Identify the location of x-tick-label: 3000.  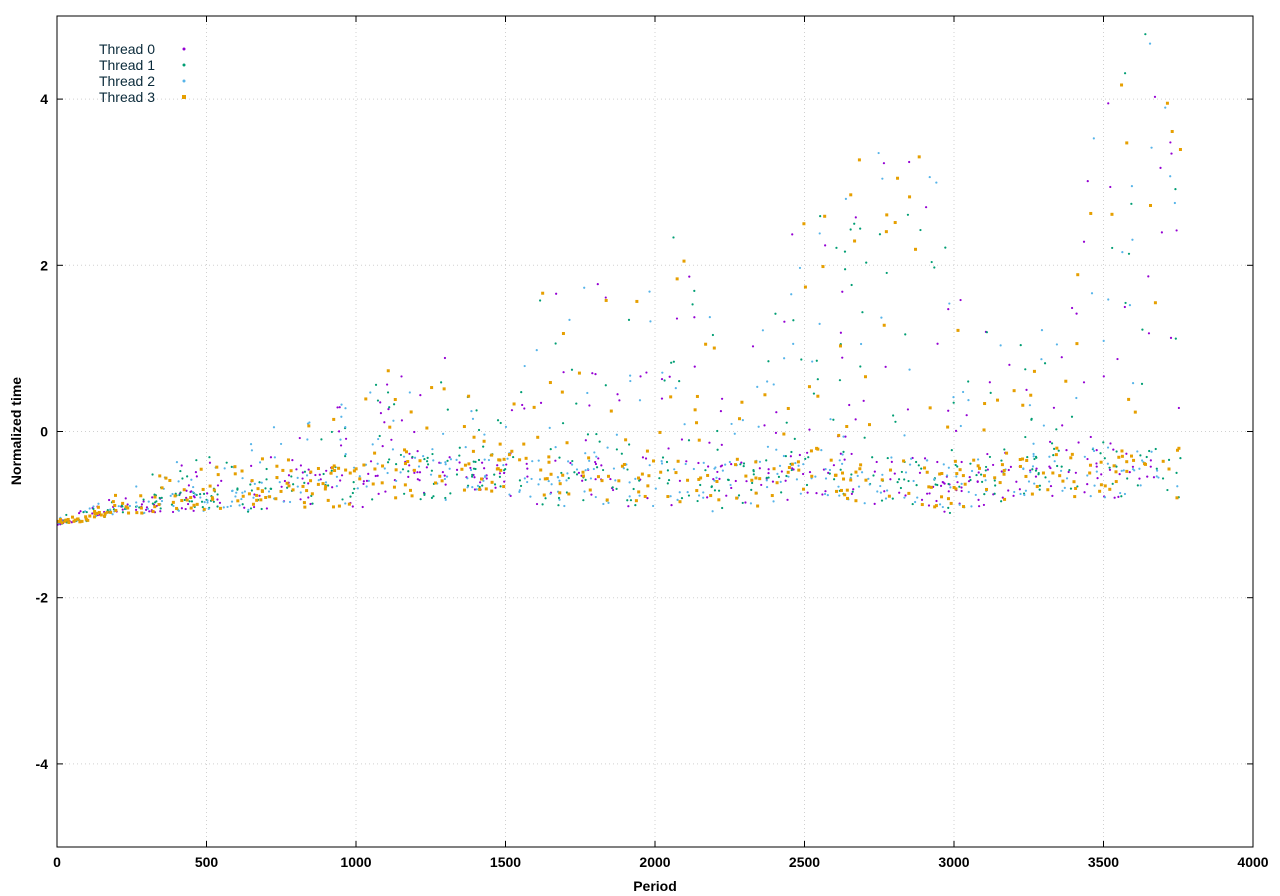
(953, 862).